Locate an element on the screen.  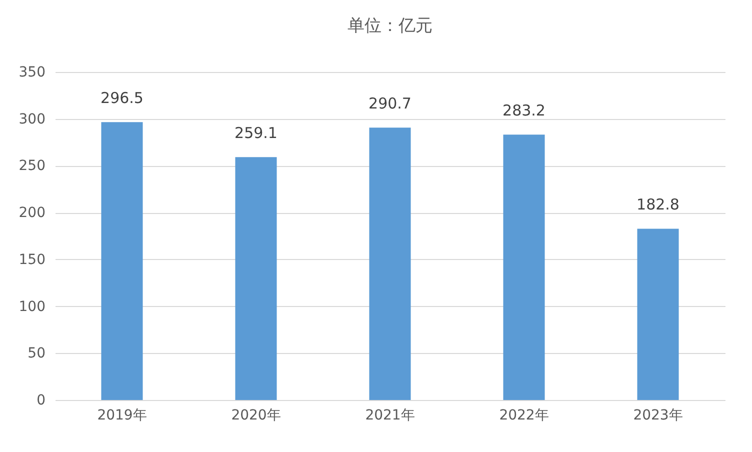
y-tick-label: 350 is located at coordinates (32, 72).